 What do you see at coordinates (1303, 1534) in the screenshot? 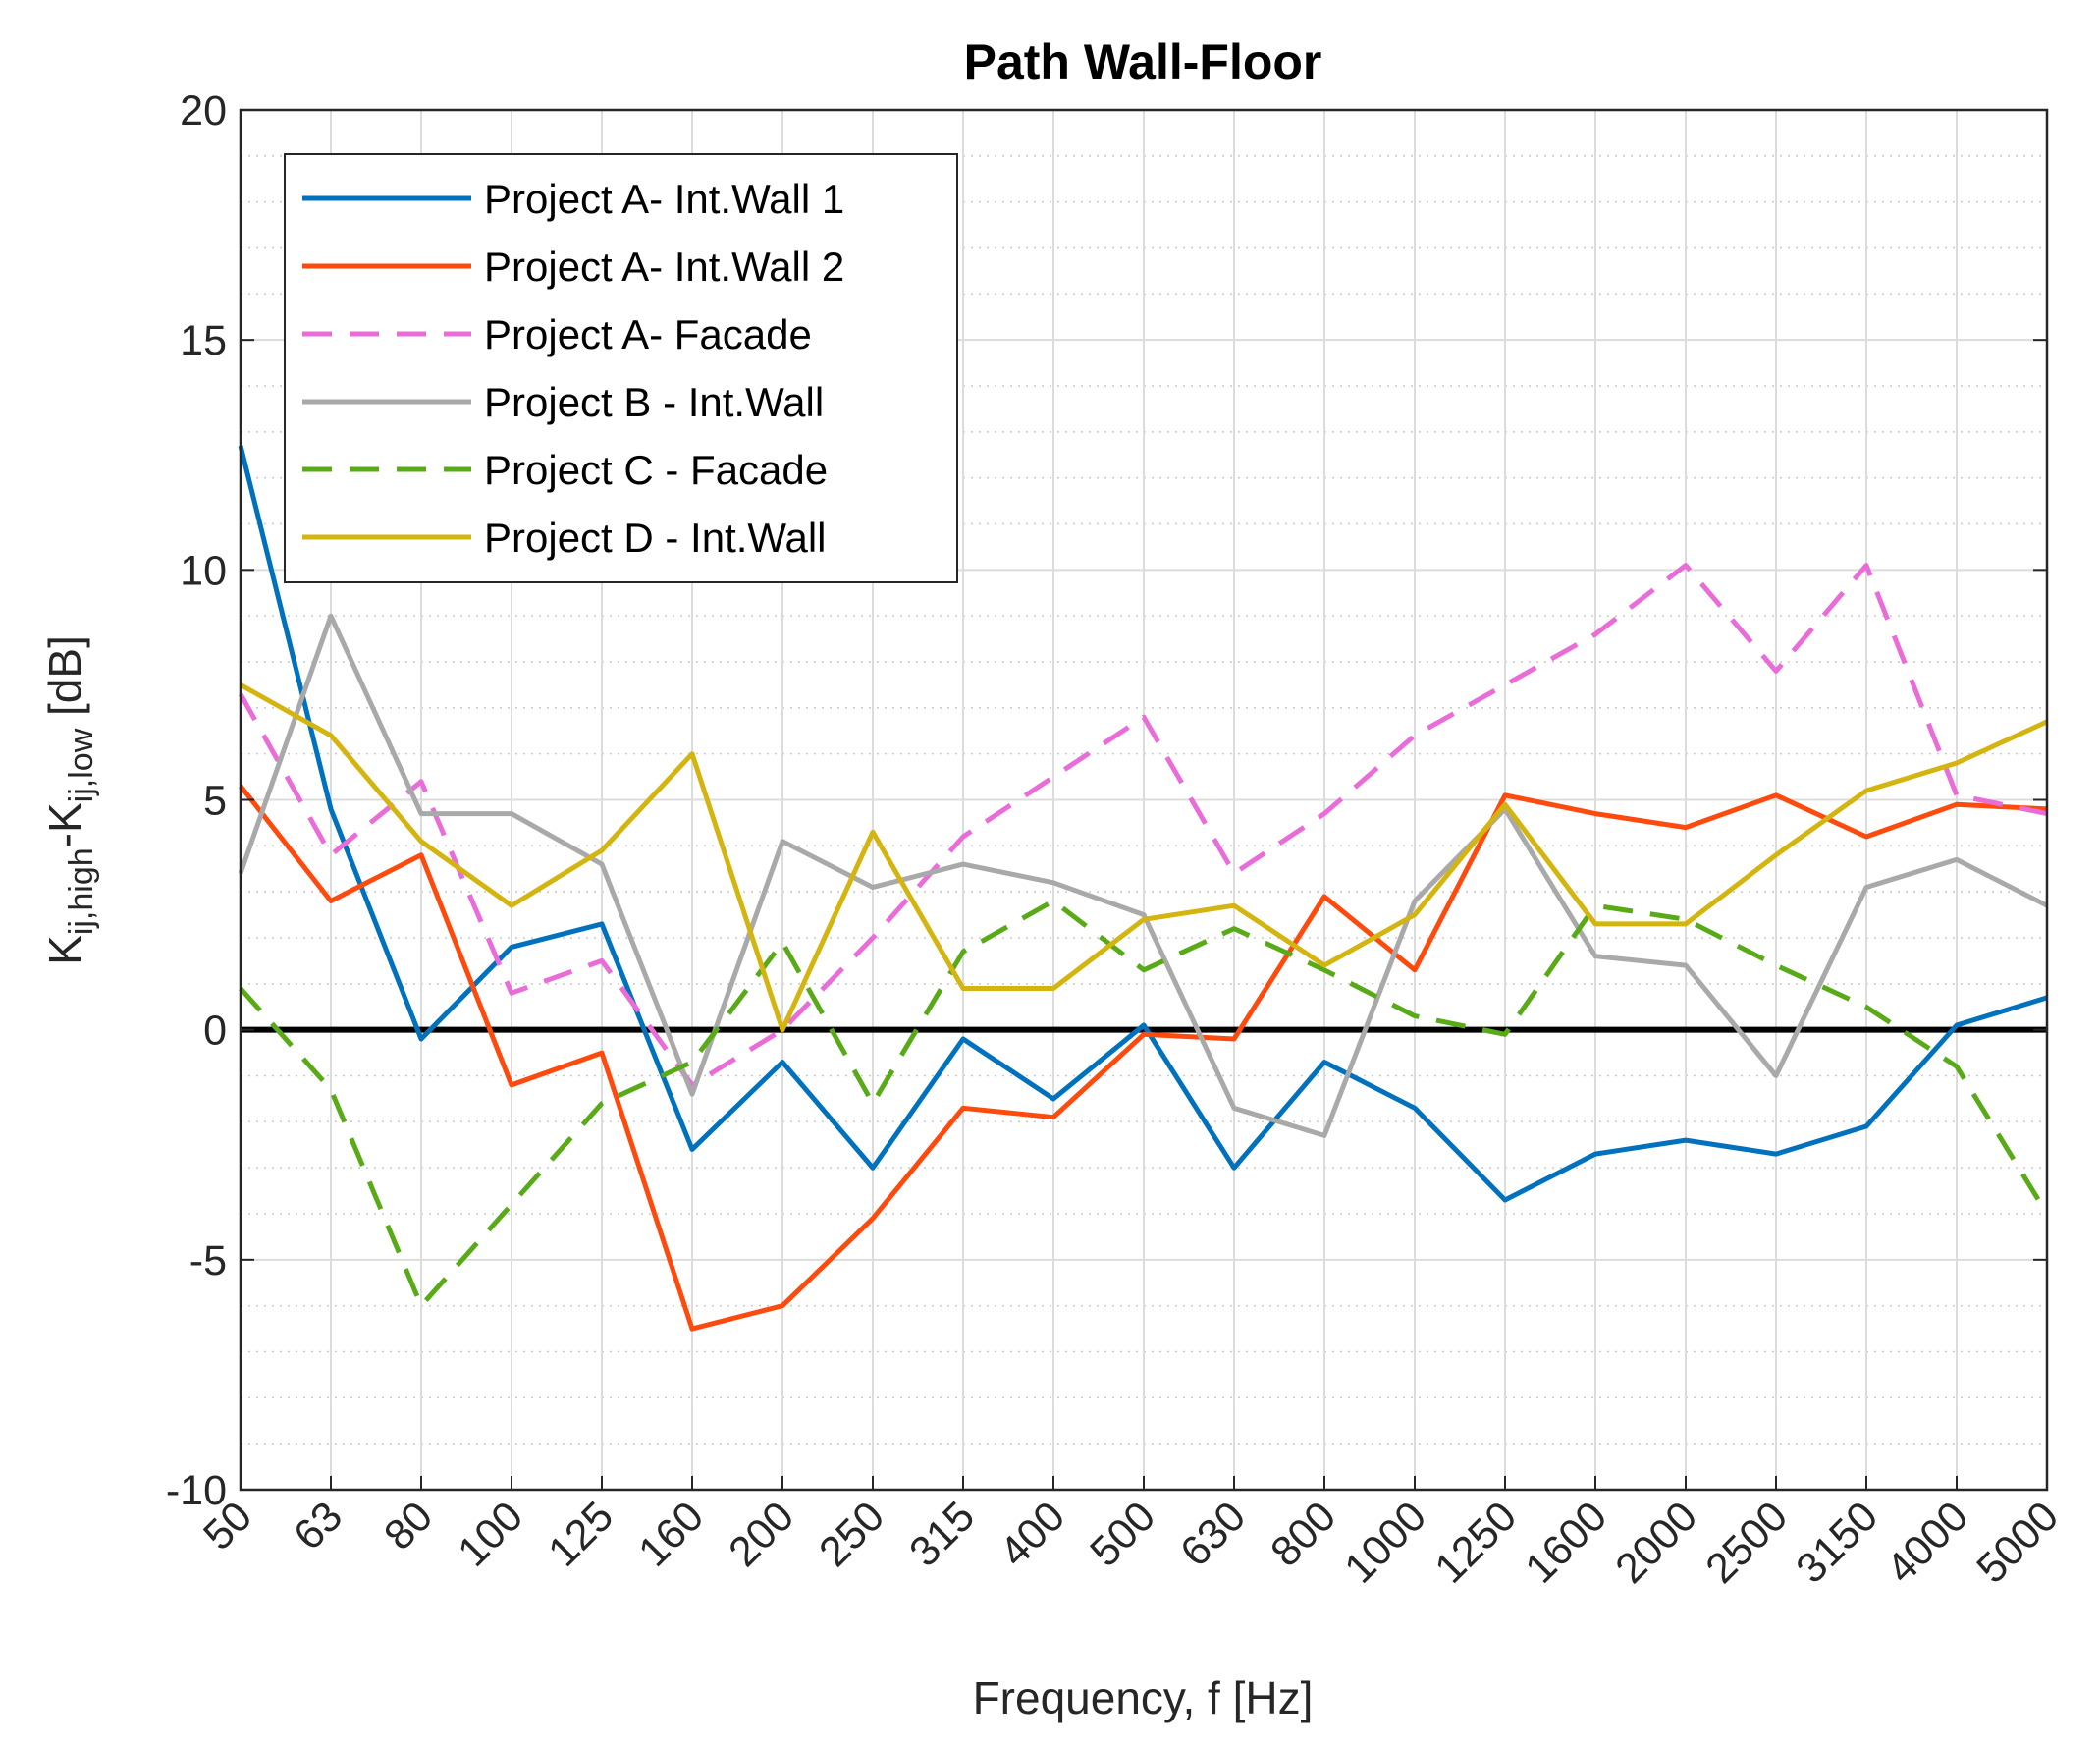
I see `x-tick-label: 800` at bounding box center [1303, 1534].